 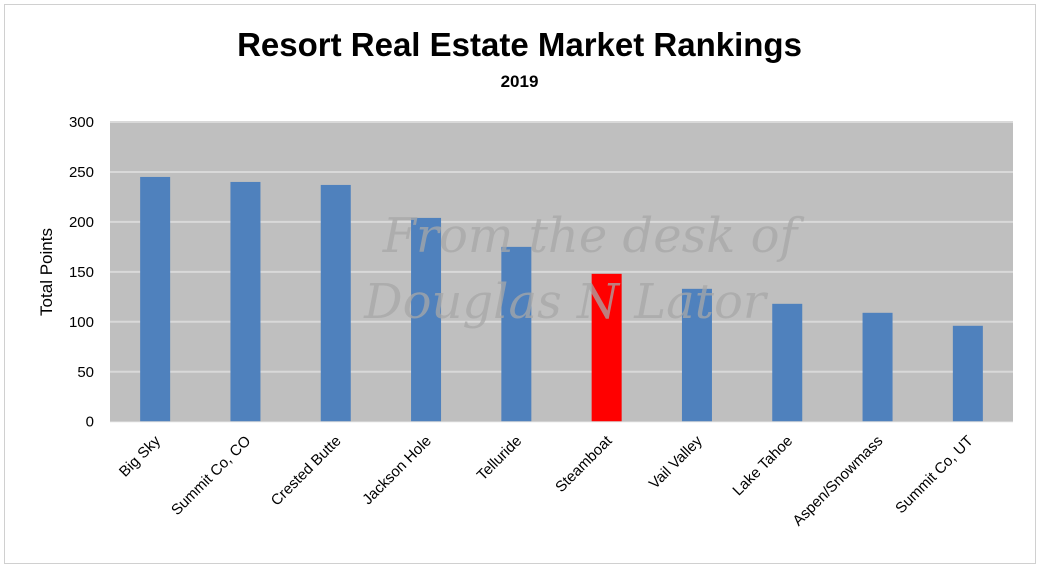 I want to click on x-tick-label: Summit Co, CO, so click(x=211, y=476).